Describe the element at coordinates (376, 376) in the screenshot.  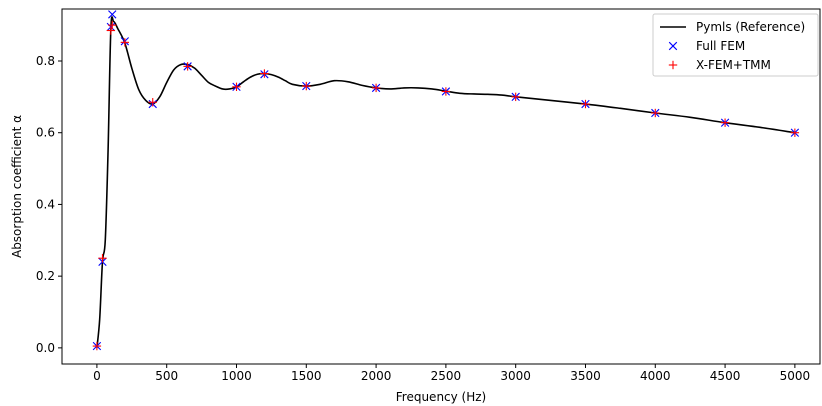
I see `x-tick-label: 2000` at that location.